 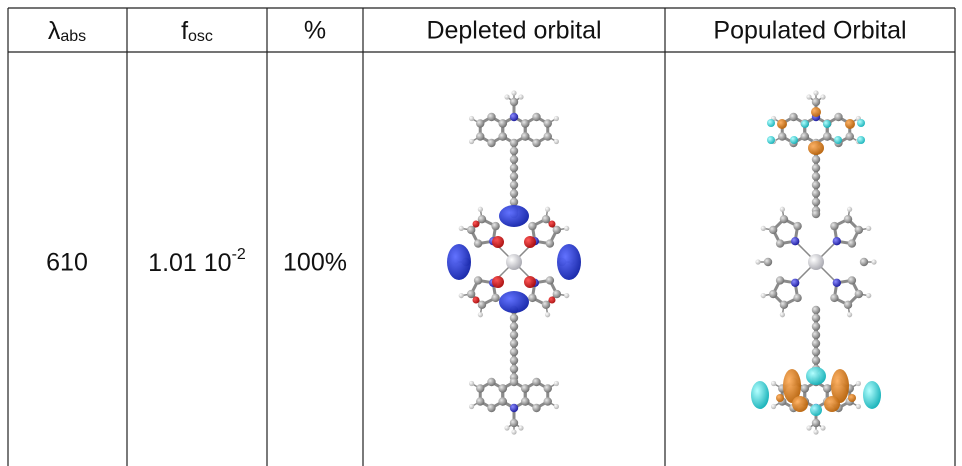 I want to click on molecule, so click(x=514, y=262).